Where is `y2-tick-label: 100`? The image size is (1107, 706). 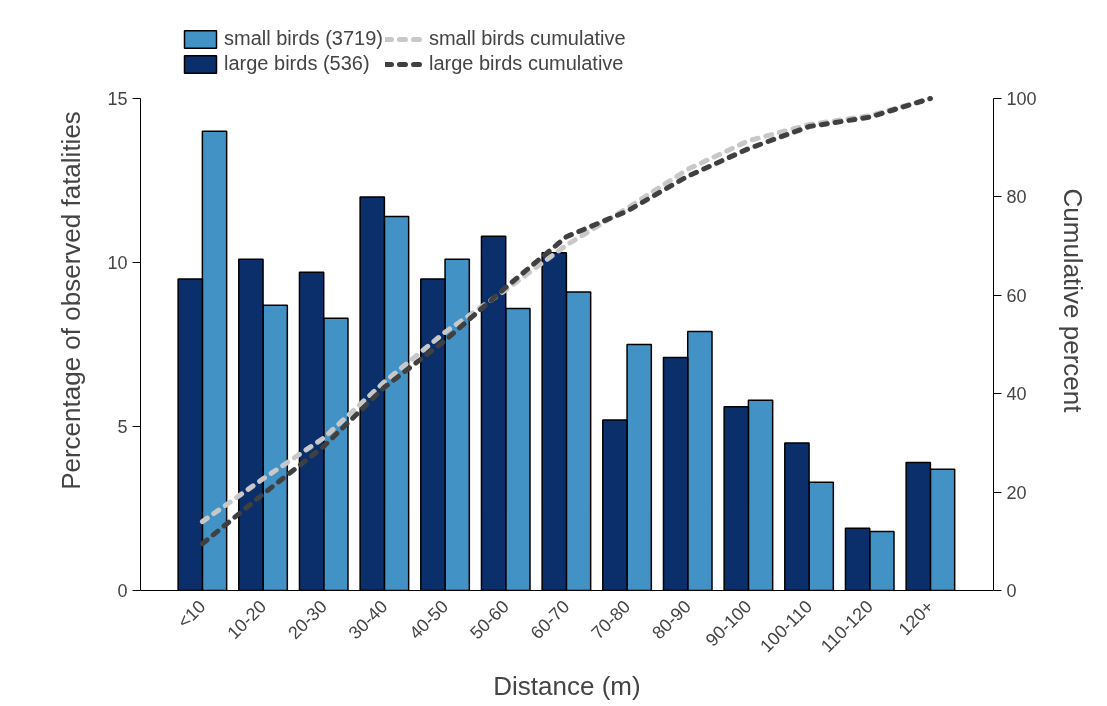 y2-tick-label: 100 is located at coordinates (1021, 99).